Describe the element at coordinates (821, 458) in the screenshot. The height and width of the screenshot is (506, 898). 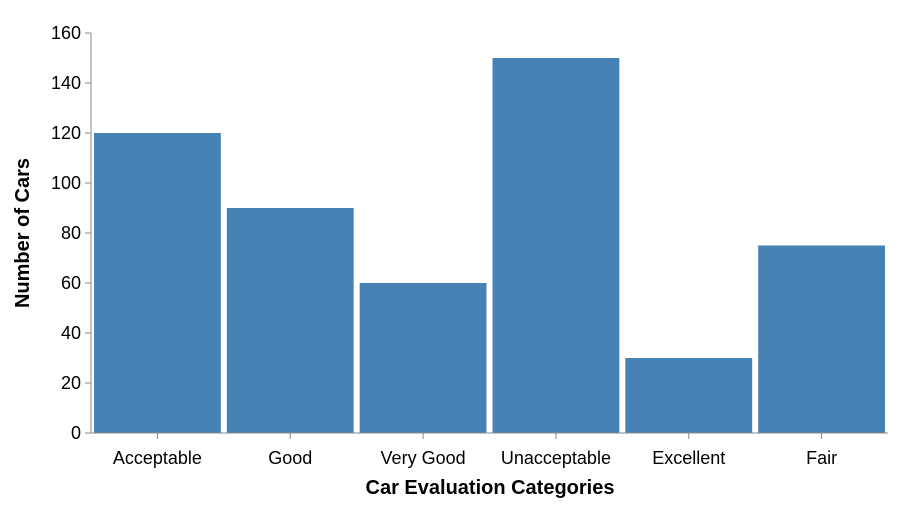
I see `x-tick-label: Fair` at that location.